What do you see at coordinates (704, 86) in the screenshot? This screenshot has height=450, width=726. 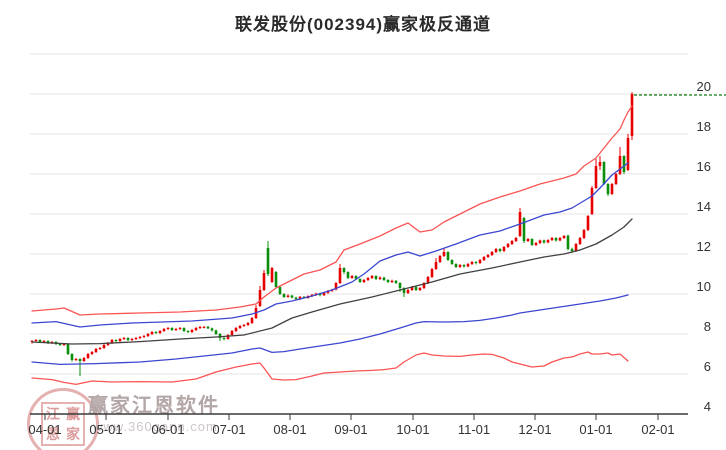 I see `y-tick-label: 20` at bounding box center [704, 86].